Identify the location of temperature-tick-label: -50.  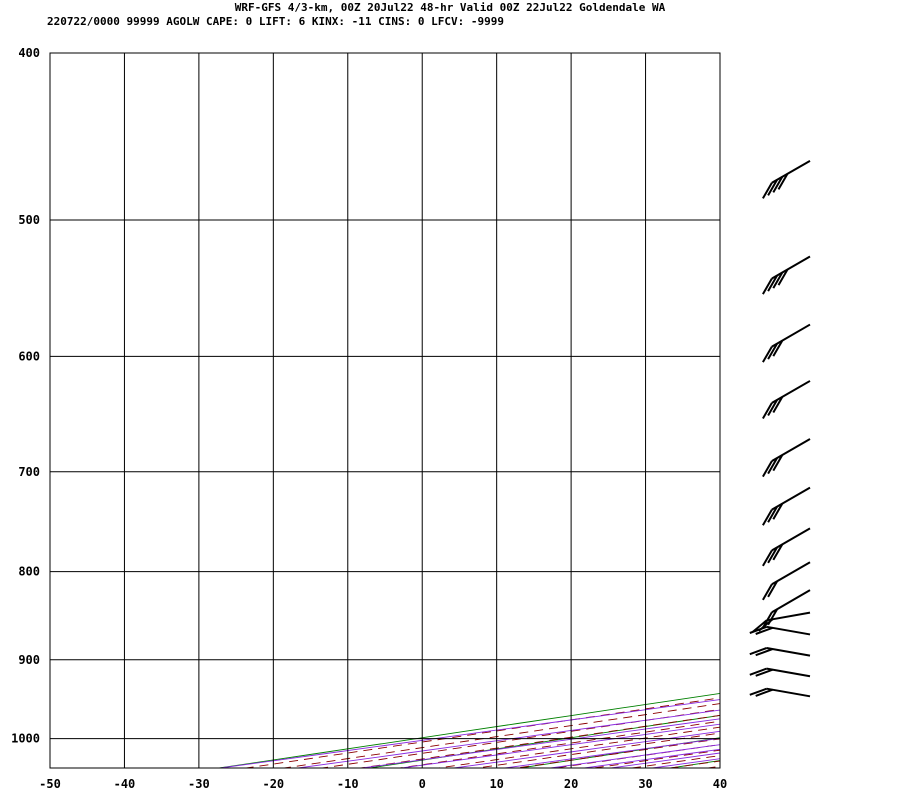
(50, 784).